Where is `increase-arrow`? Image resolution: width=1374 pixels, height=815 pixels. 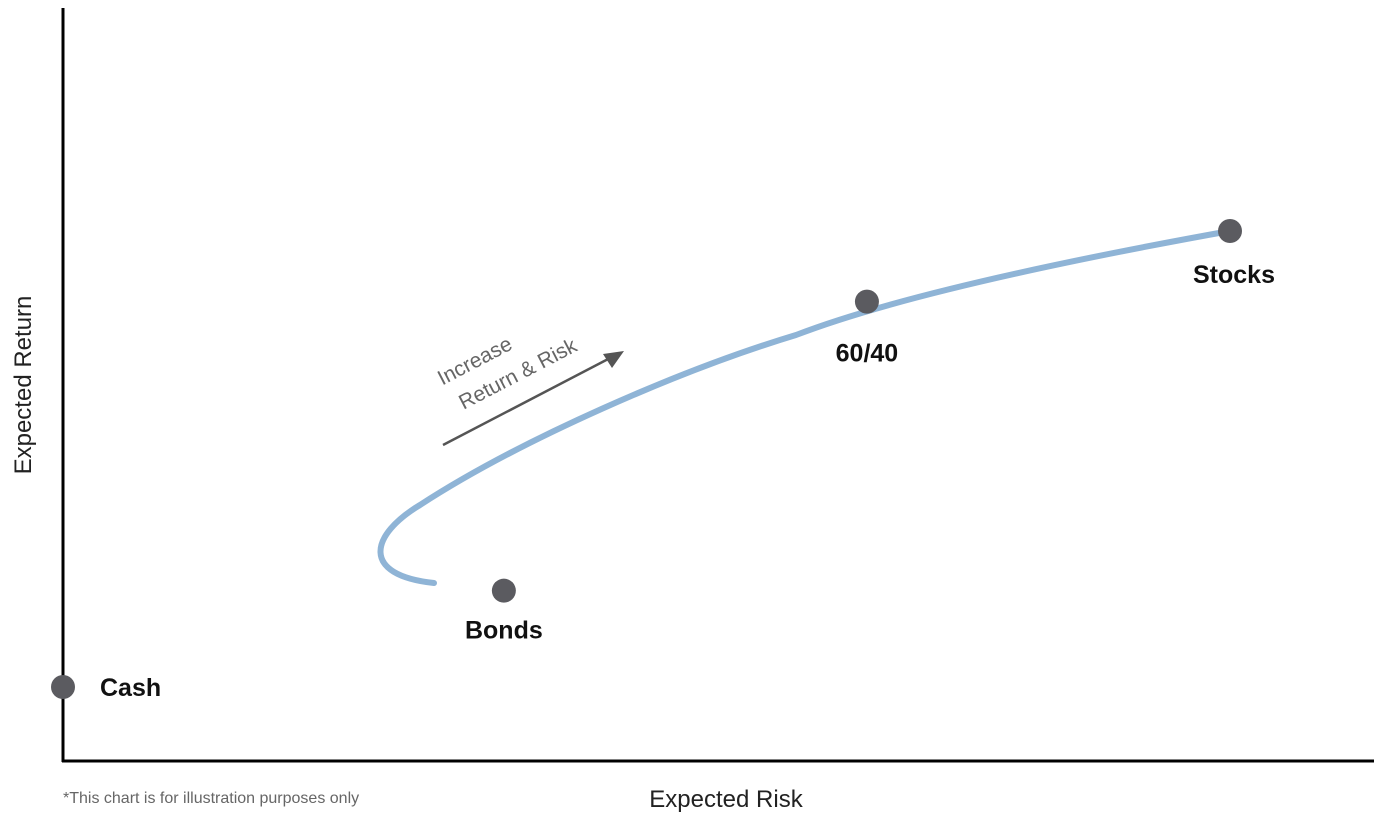 increase-arrow is located at coordinates (527, 401).